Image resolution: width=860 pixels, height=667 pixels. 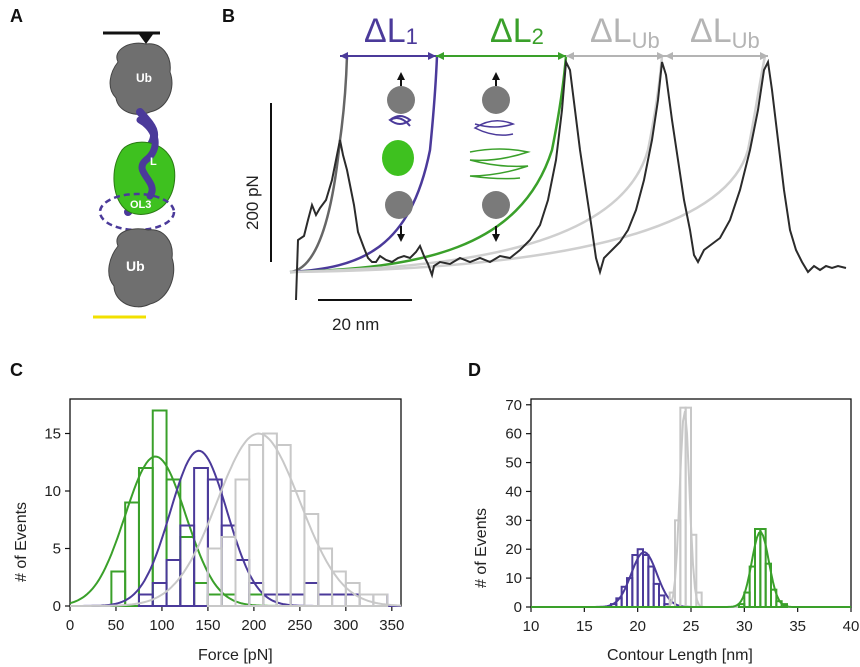 I want to click on x-tick-label: 50, so click(x=116, y=625).